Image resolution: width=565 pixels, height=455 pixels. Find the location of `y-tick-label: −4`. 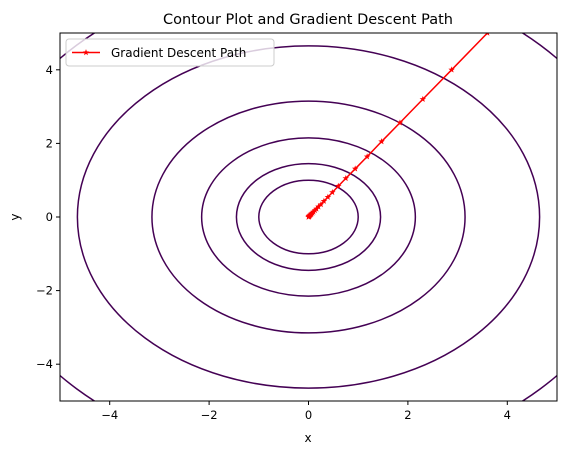

y-tick-label: −4 is located at coordinates (44, 364).